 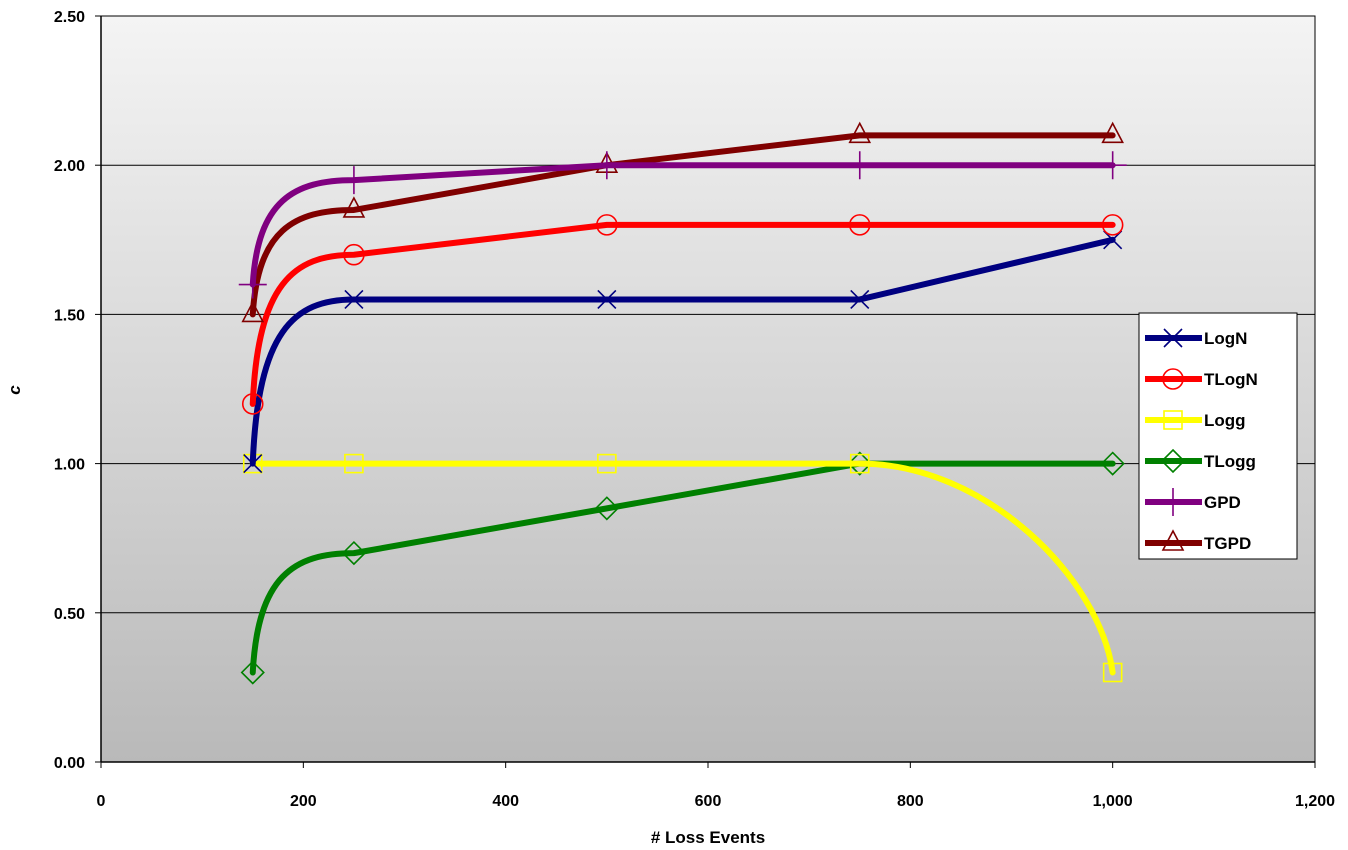 What do you see at coordinates (1198, 541) in the screenshot?
I see `legend-item: TGPD` at bounding box center [1198, 541].